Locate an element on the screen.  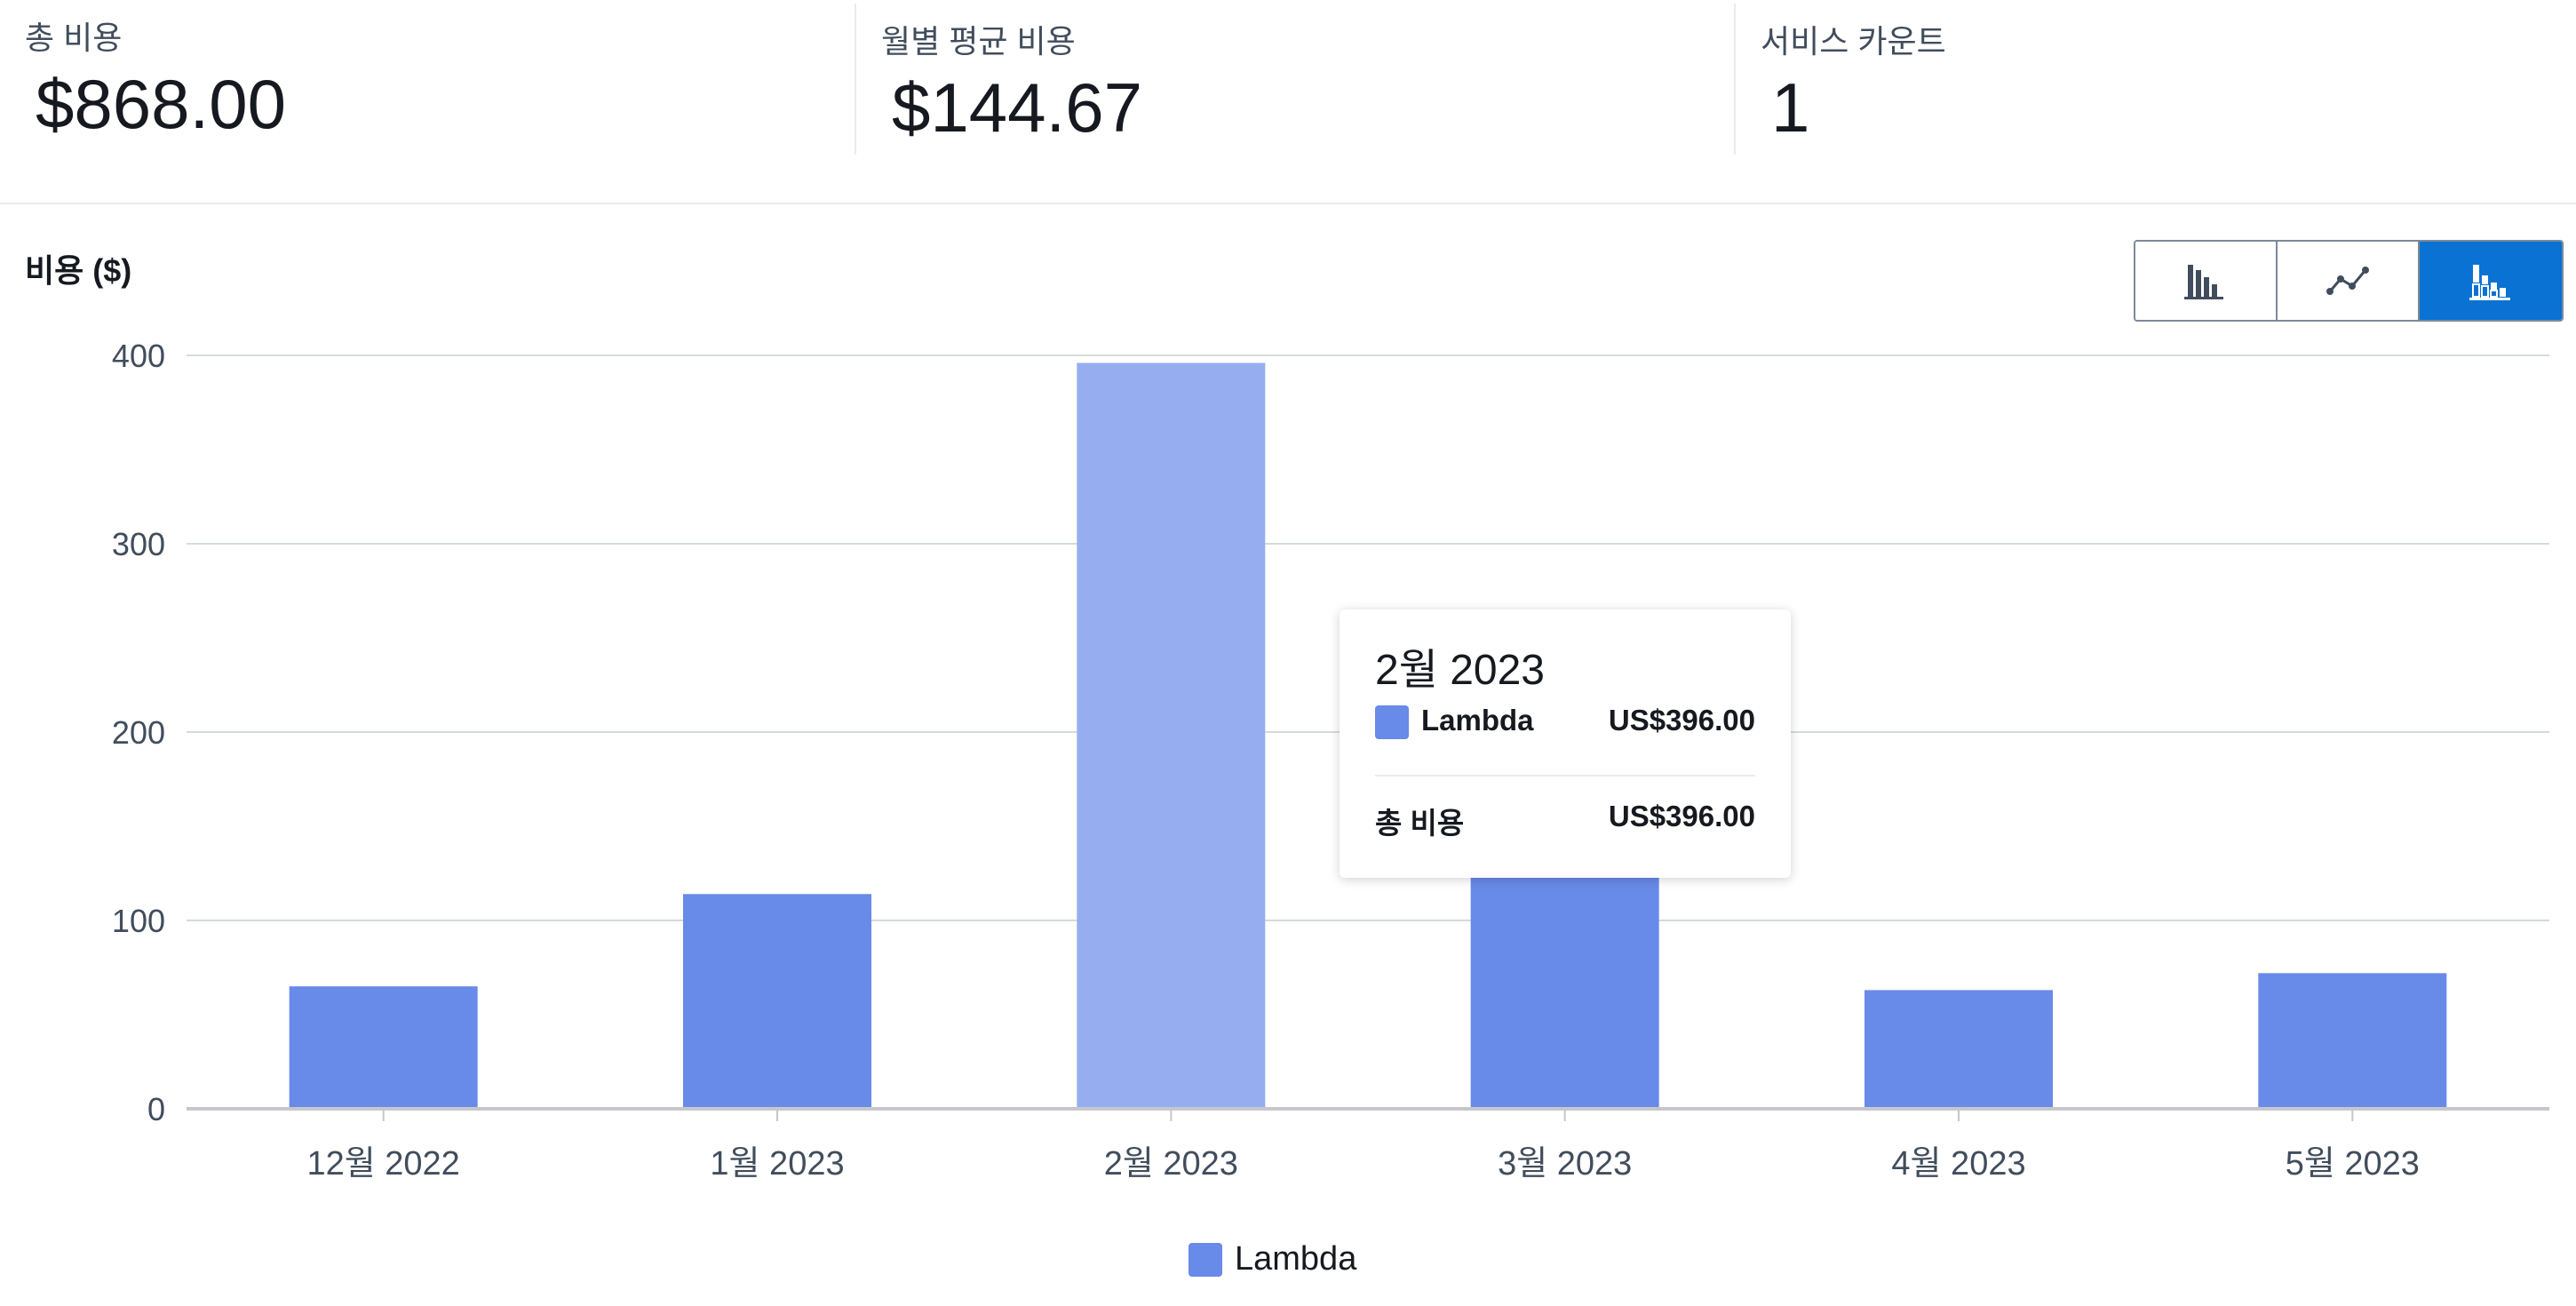
line-chart-button is located at coordinates (2349, 281).